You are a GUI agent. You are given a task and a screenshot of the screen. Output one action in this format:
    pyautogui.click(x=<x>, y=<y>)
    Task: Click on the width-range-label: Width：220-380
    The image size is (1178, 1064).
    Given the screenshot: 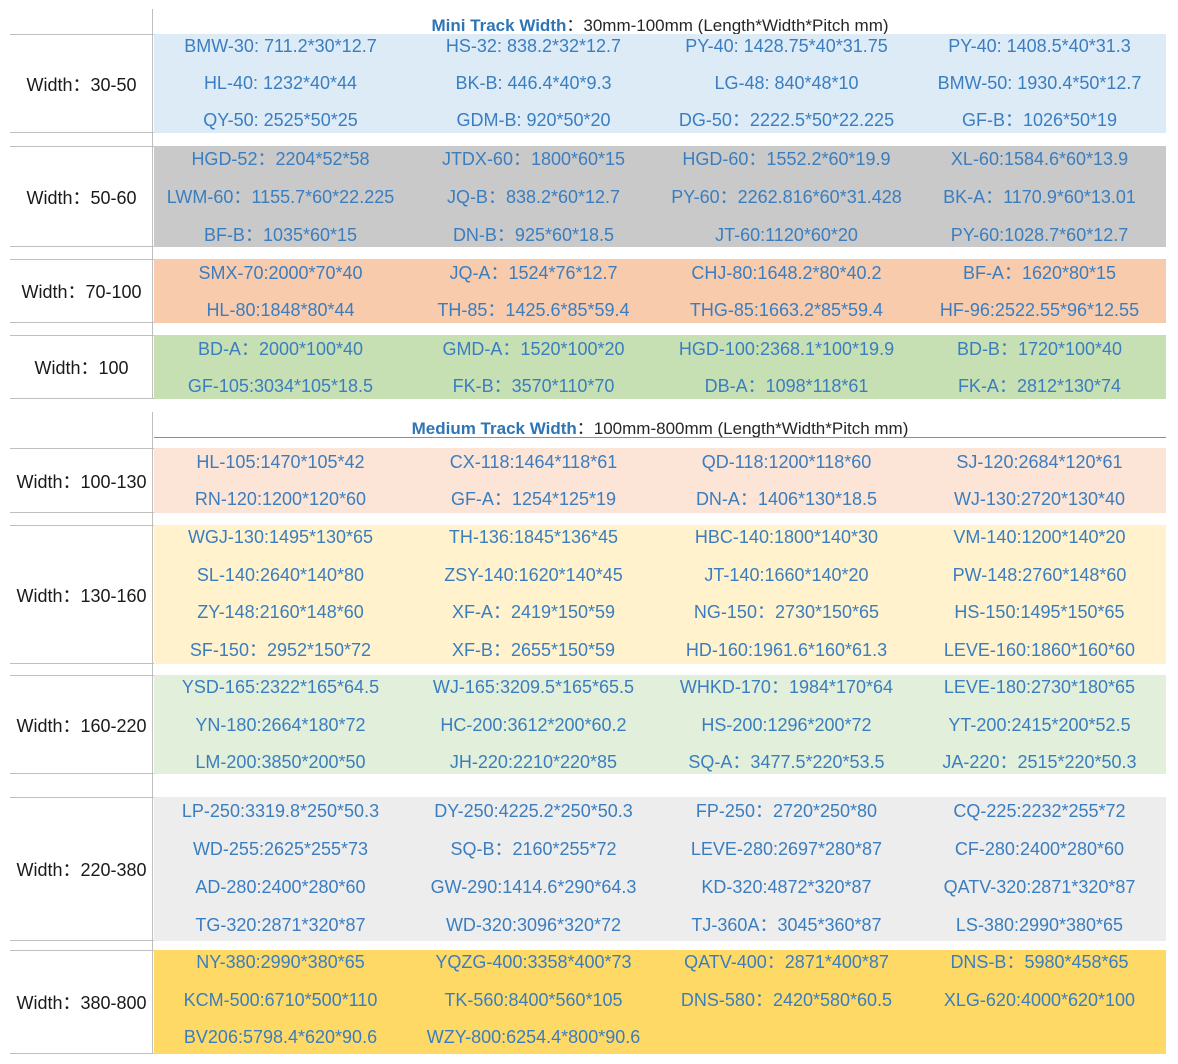 What is the action you would take?
    pyautogui.click(x=81, y=870)
    